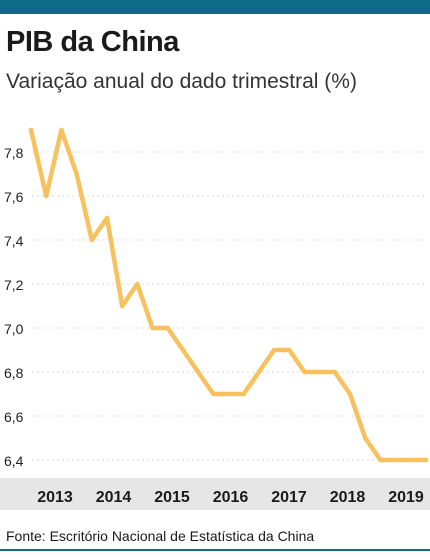 This screenshot has width=430, height=560. What do you see at coordinates (14, 461) in the screenshot?
I see `y-tick-label: 6,4` at bounding box center [14, 461].